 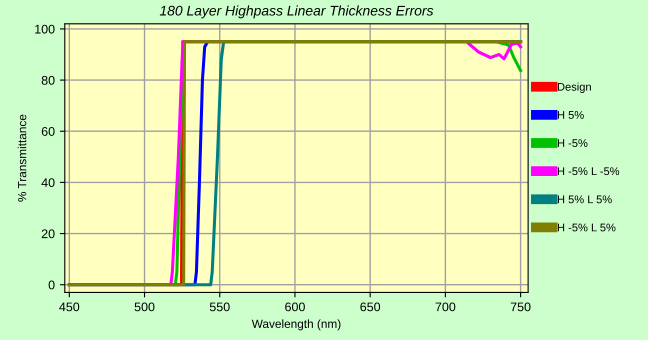 What do you see at coordinates (297, 11) in the screenshot?
I see `chart-title: 180 Layer Highpass Linear Thickness Errors` at bounding box center [297, 11].